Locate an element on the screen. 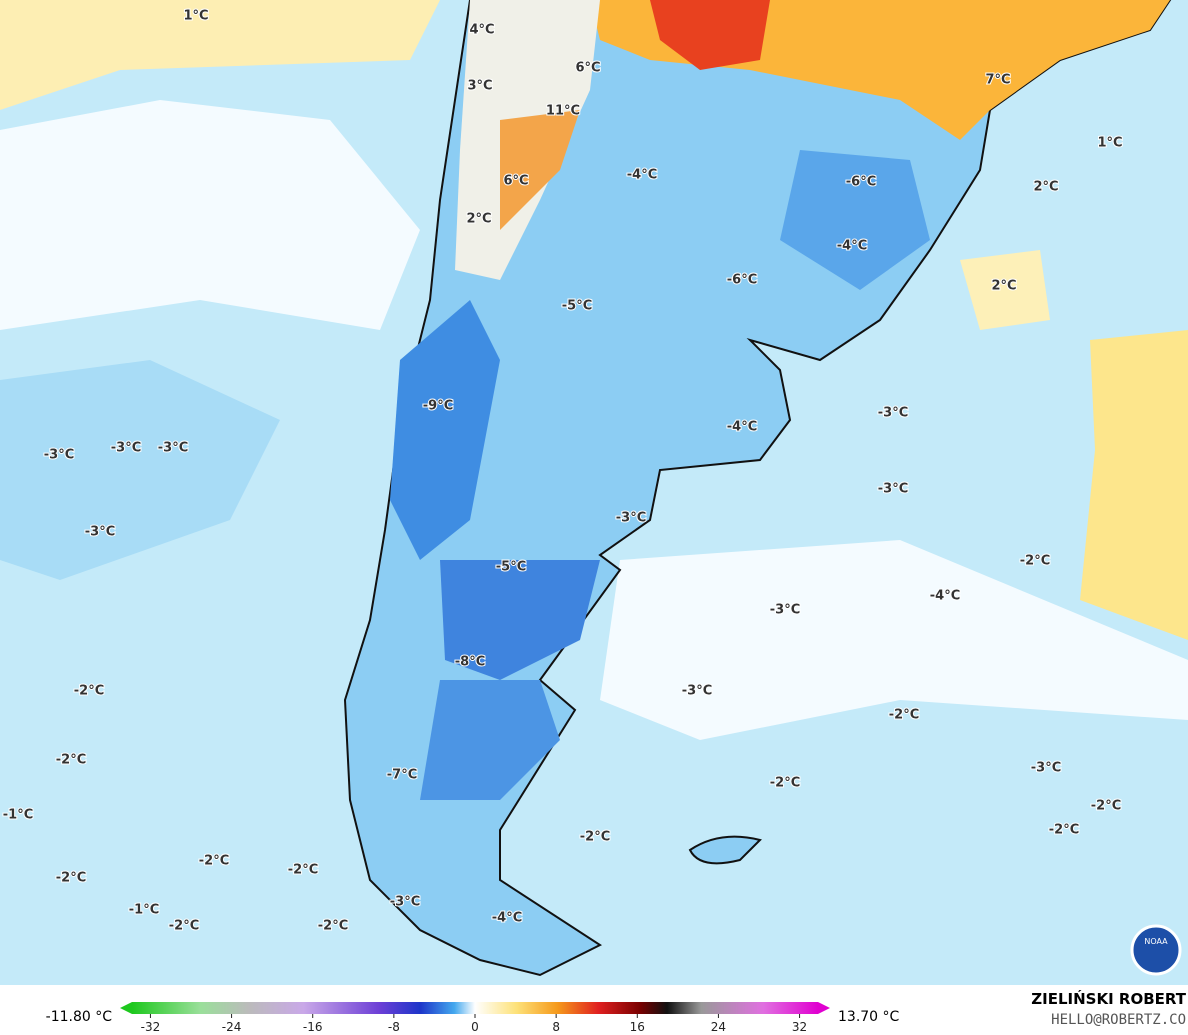  colorbar-max: 13.70 °C is located at coordinates (869, 1017).